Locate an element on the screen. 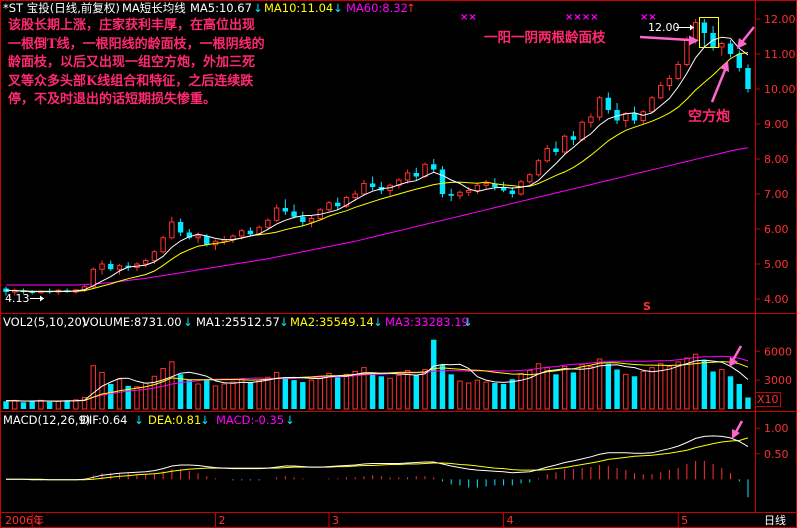 This screenshot has width=797, height=528. vol-ma3-arrow: ↓ is located at coordinates (468, 322).